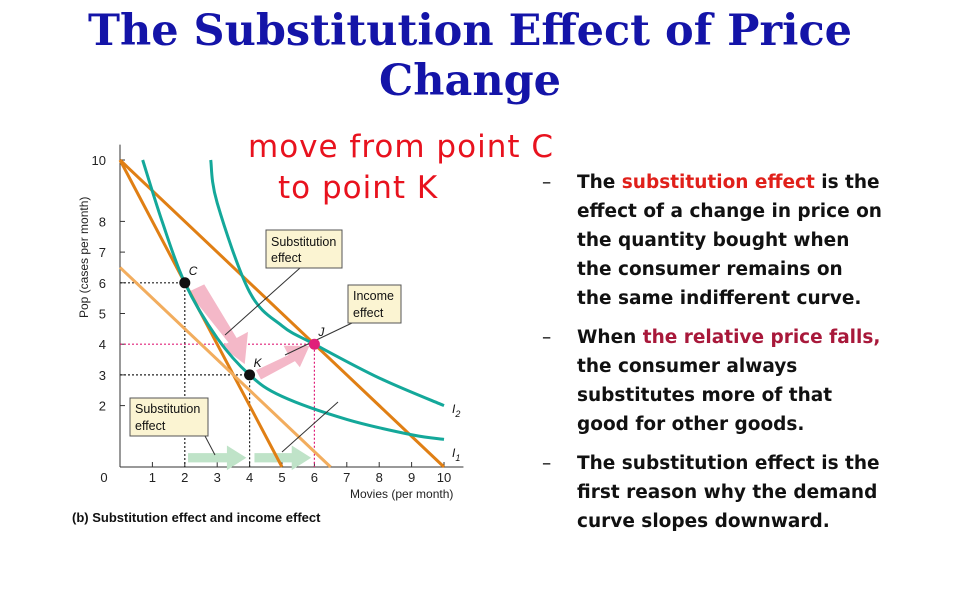 Image resolution: width=960 pixels, height=600 pixels. What do you see at coordinates (470, 56) in the screenshot?
I see `slide-title: The Substitution Effect of Price Change` at bounding box center [470, 56].